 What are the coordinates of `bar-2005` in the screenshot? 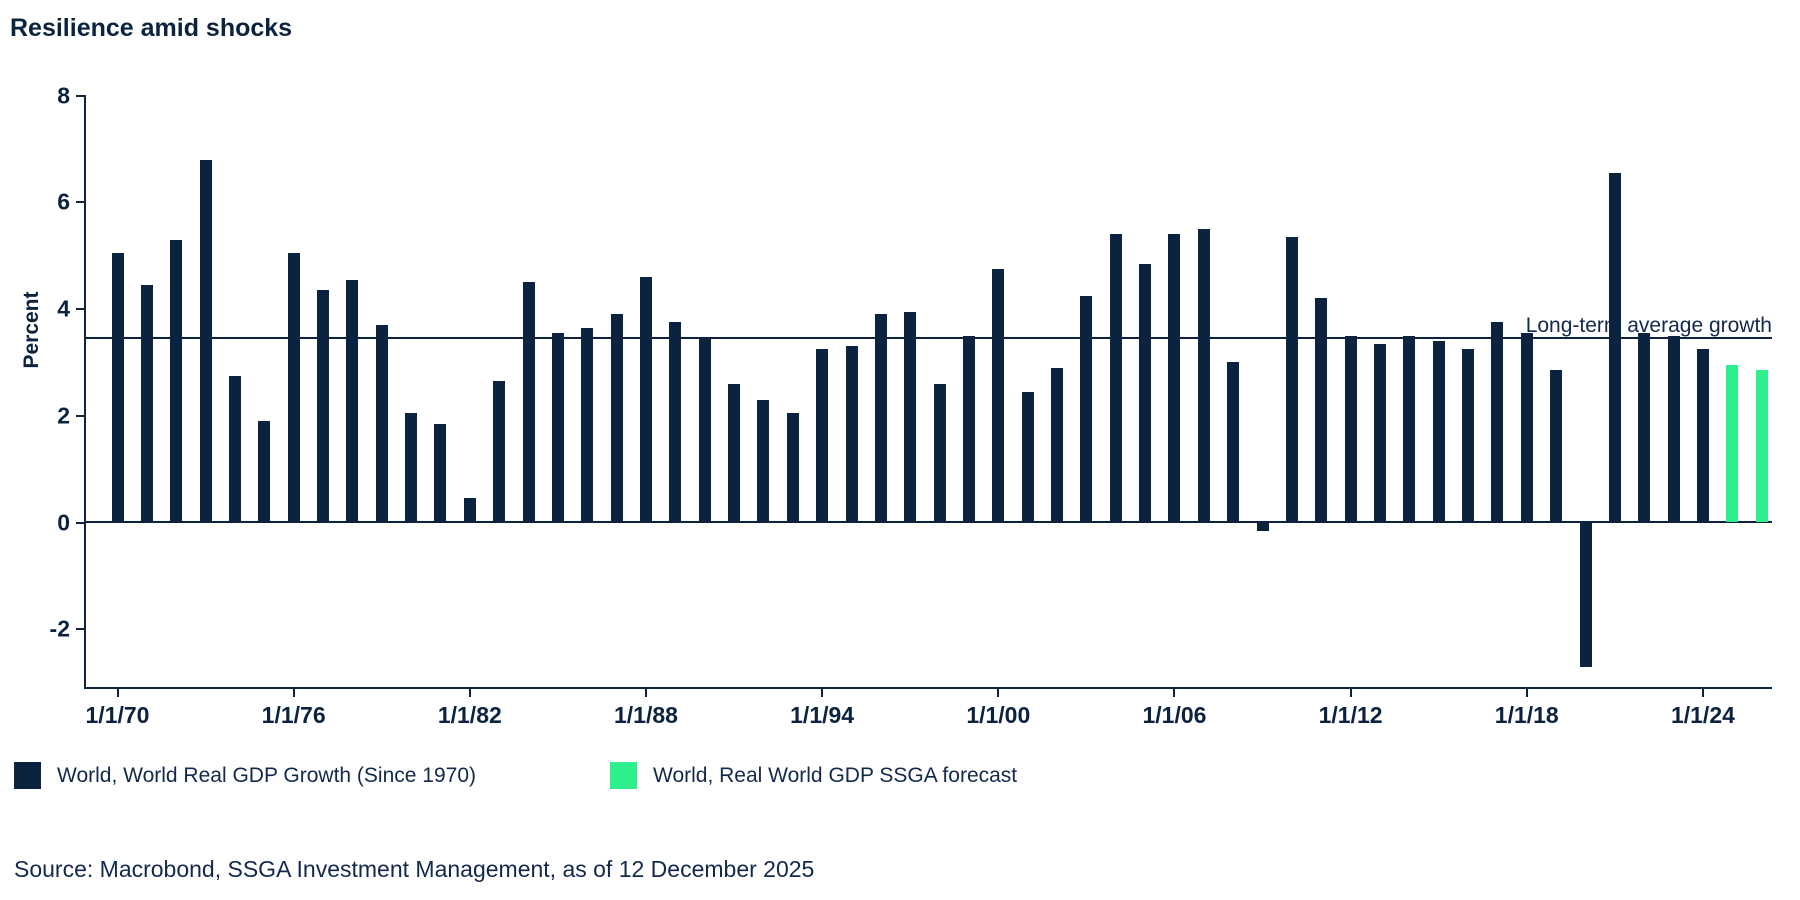 It's located at (1145, 393).